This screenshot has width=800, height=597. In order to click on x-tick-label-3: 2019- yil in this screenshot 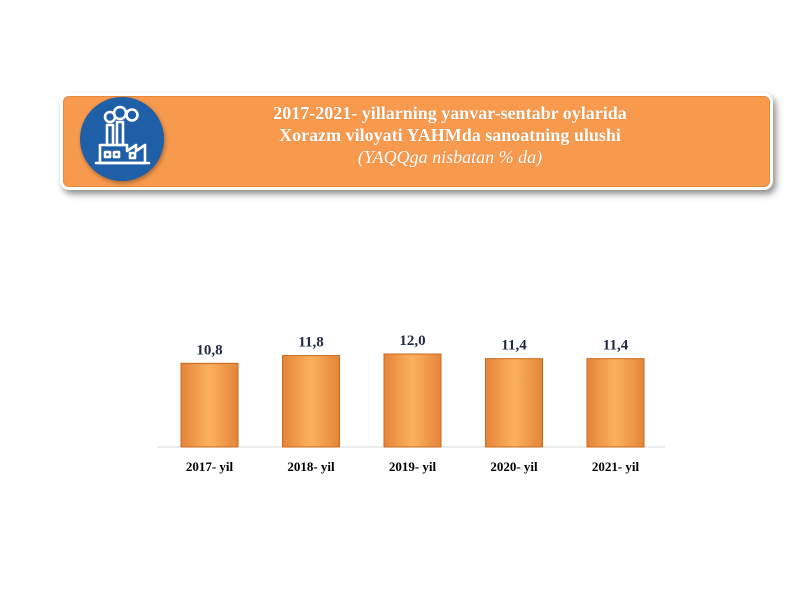, I will do `click(413, 466)`.